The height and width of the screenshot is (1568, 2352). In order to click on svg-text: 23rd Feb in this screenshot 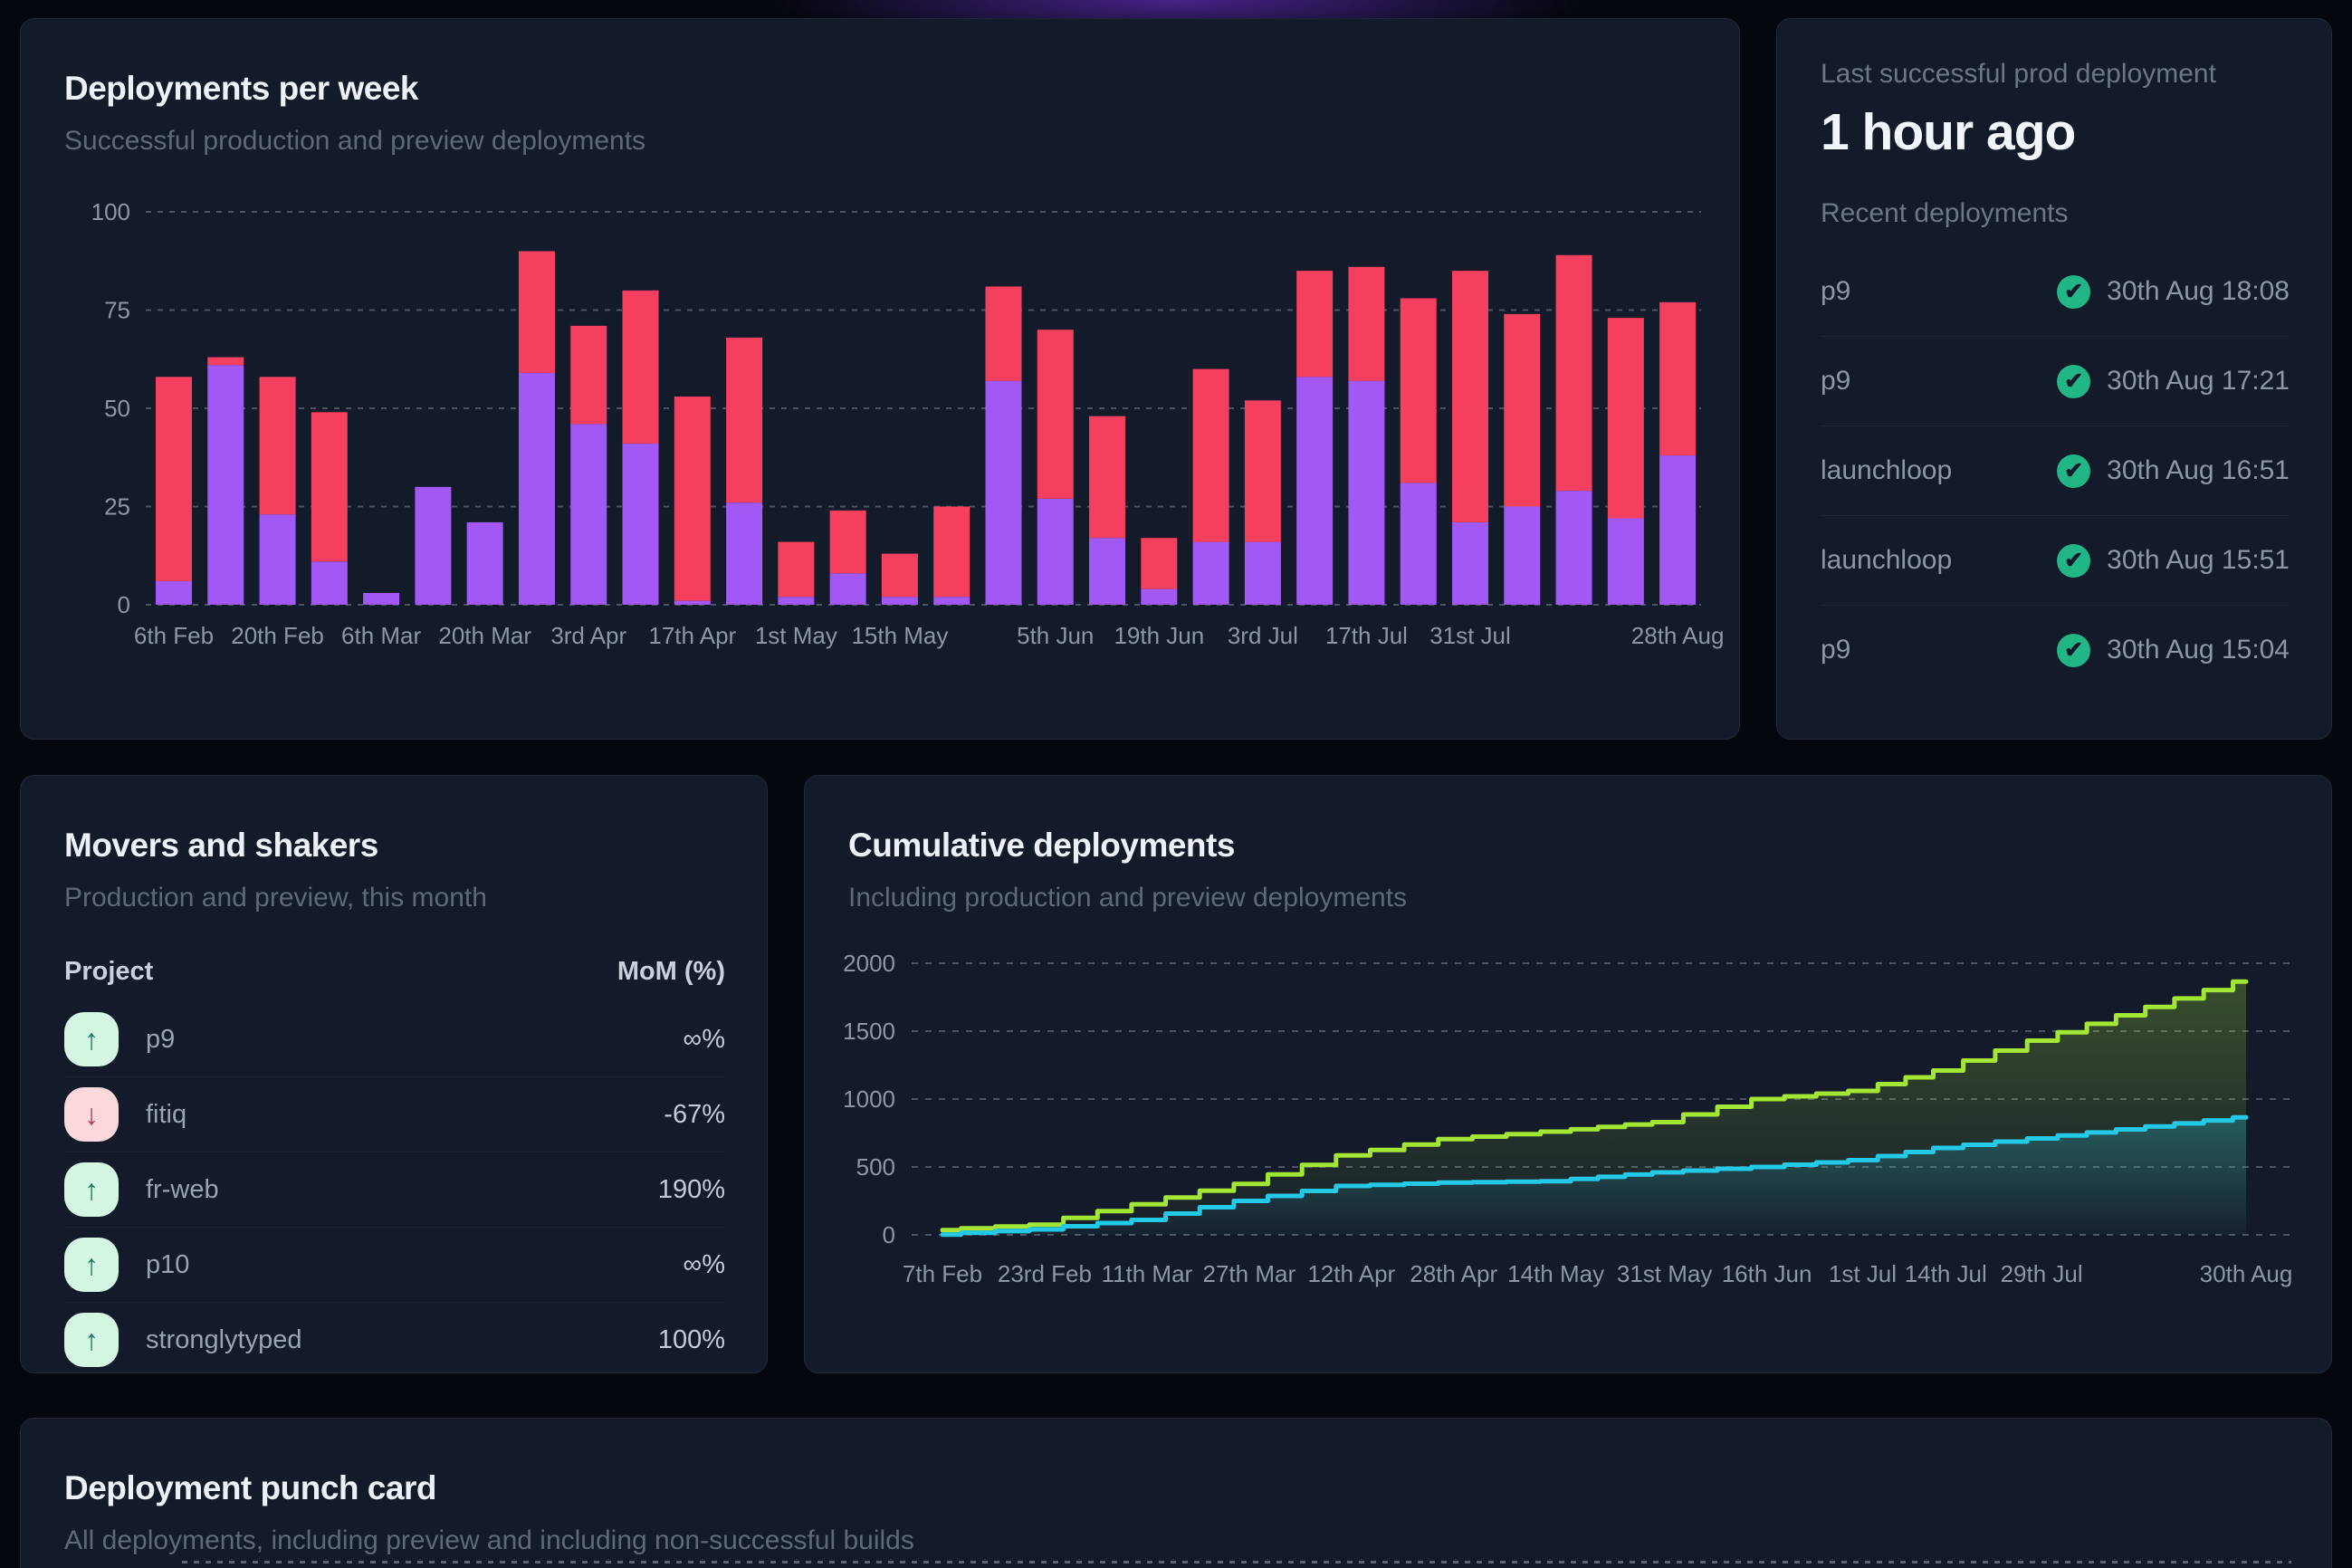, I will do `click(1045, 1273)`.